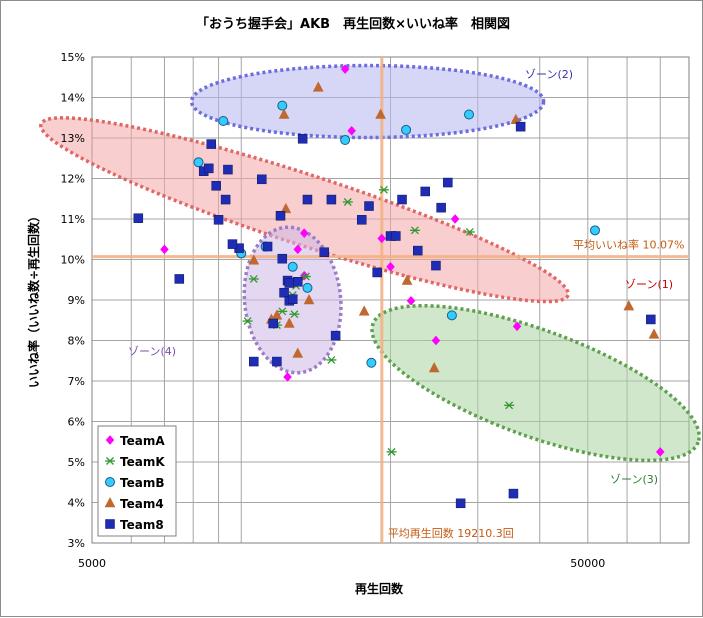 Image resolution: width=703 pixels, height=618 pixels. I want to click on x-axis-title: 再生回数, so click(379, 588).